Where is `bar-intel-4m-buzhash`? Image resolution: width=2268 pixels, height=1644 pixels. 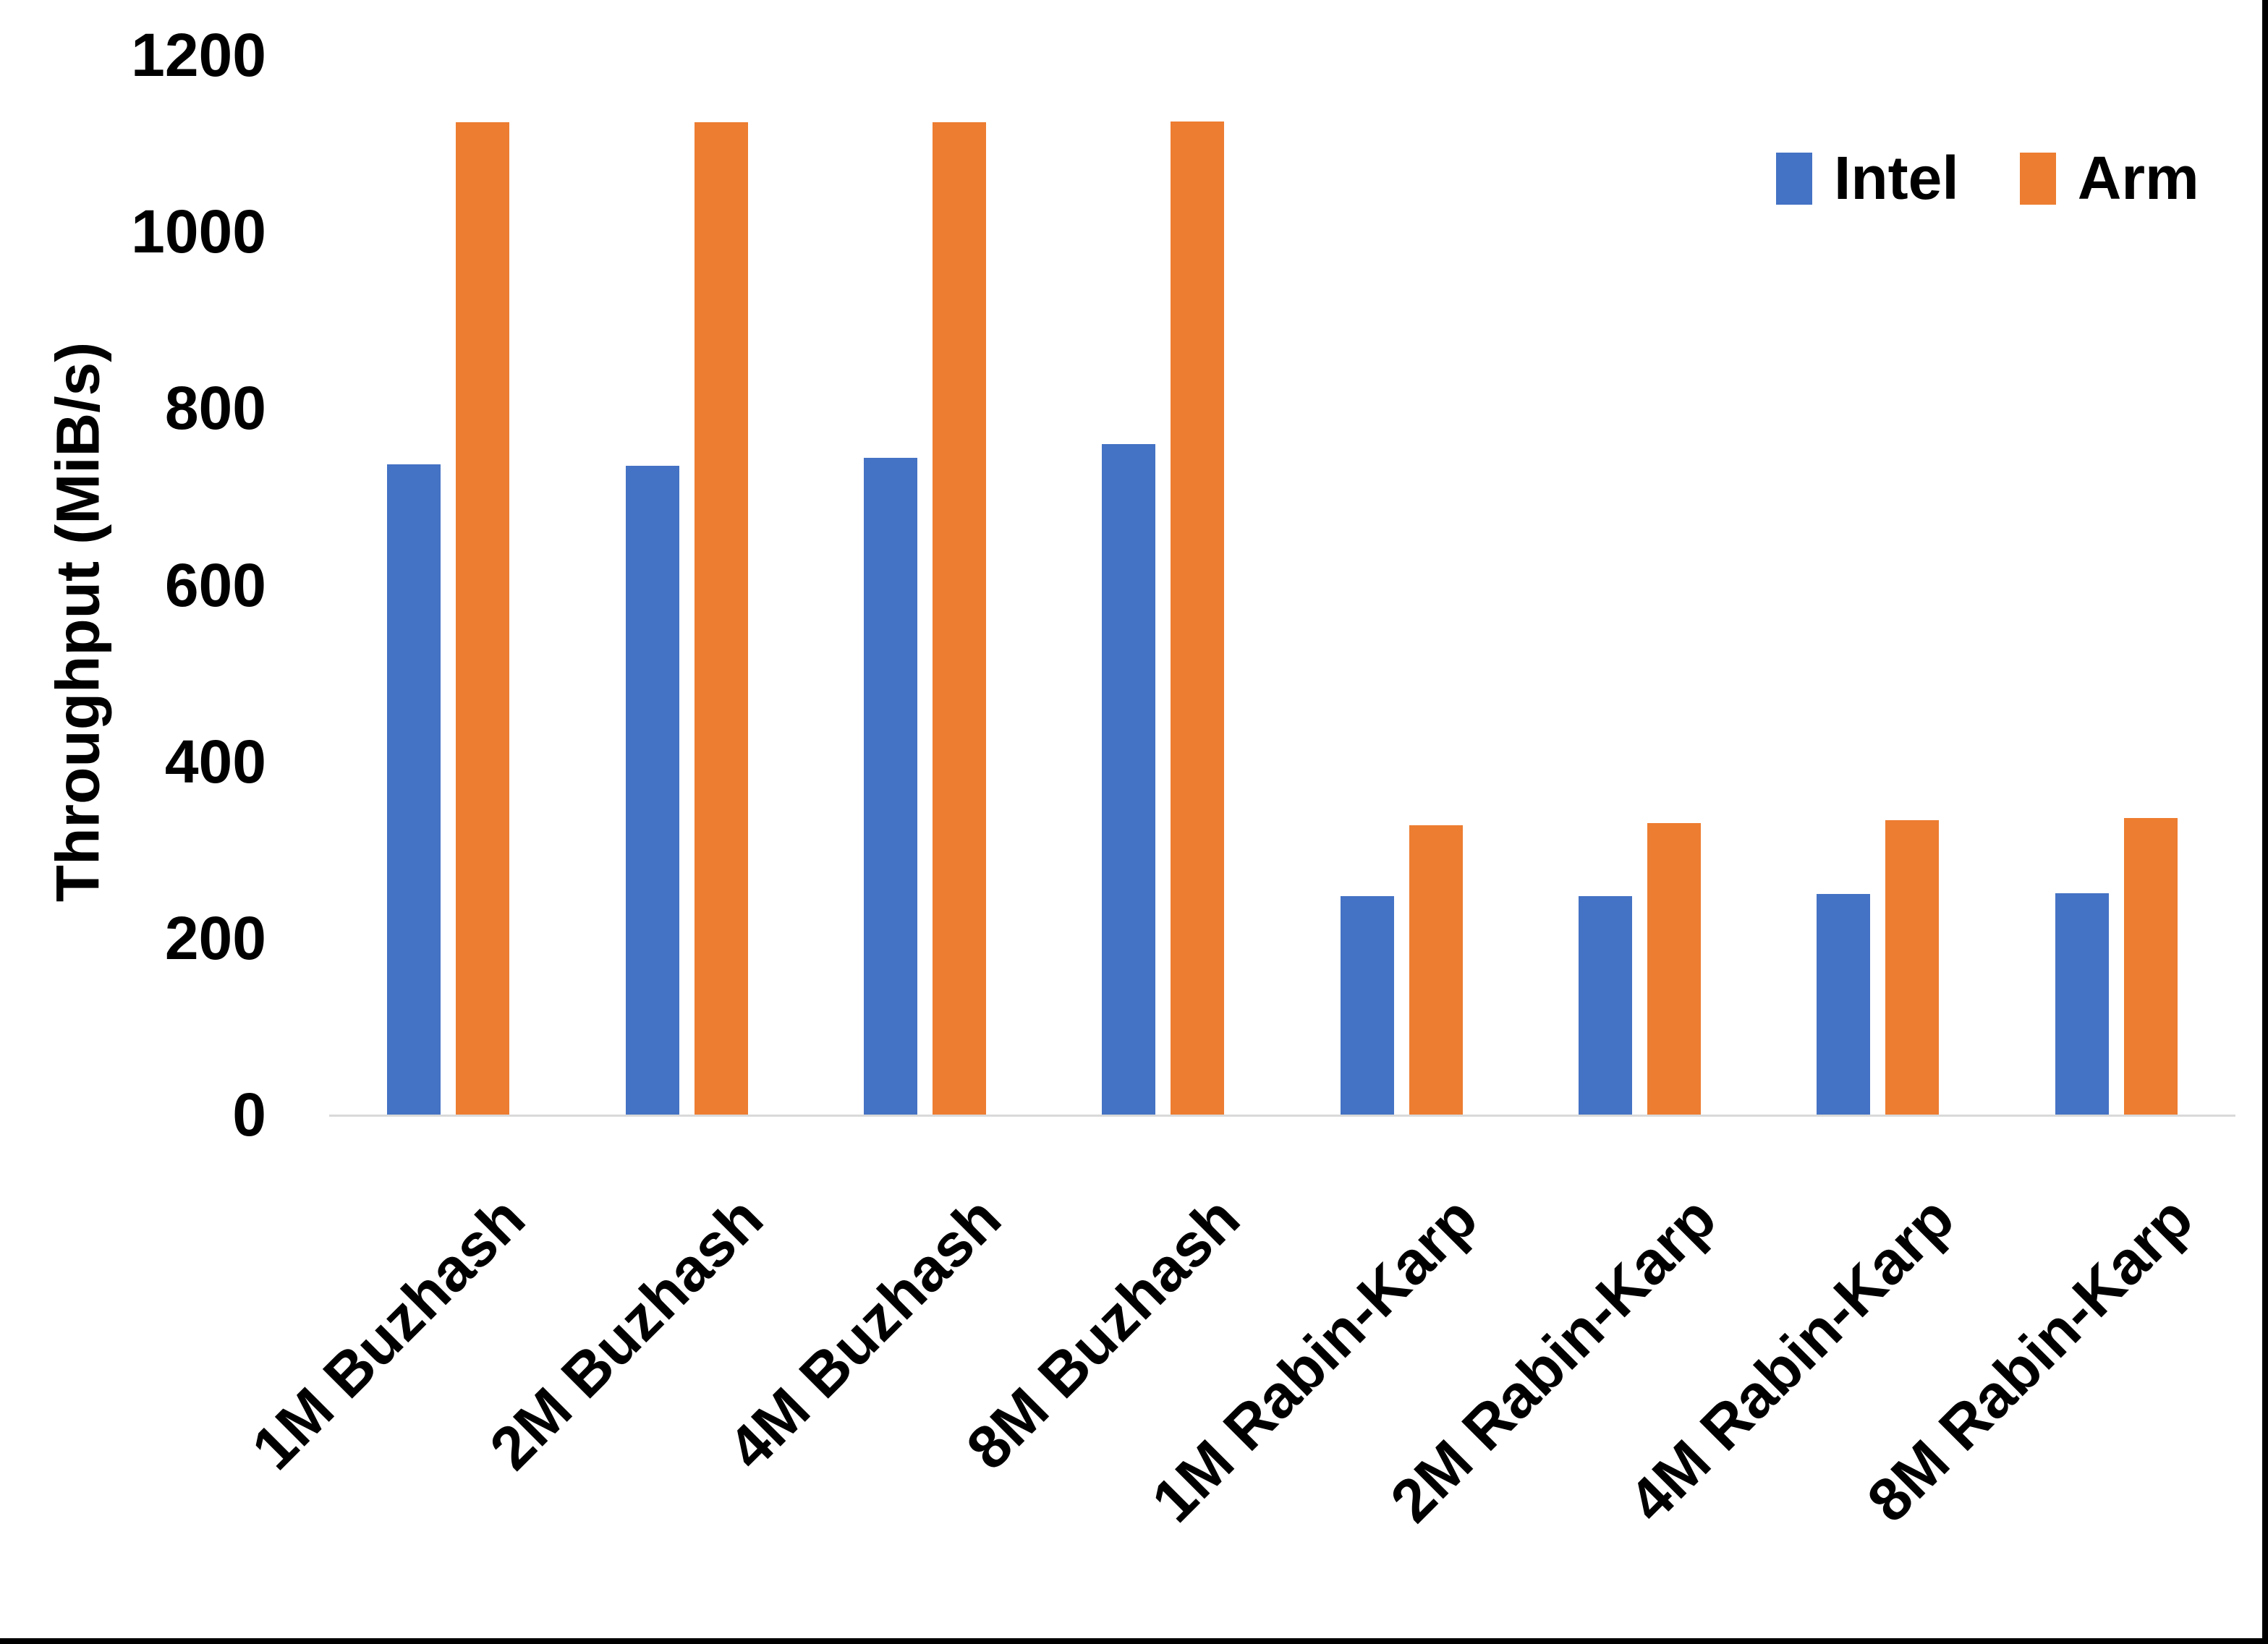 bar-intel-4m-buzhash is located at coordinates (890, 786).